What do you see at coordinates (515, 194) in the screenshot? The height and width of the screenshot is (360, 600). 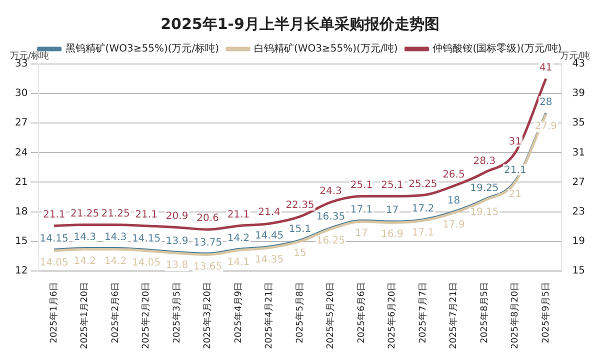 I see `data-label: 21` at bounding box center [515, 194].